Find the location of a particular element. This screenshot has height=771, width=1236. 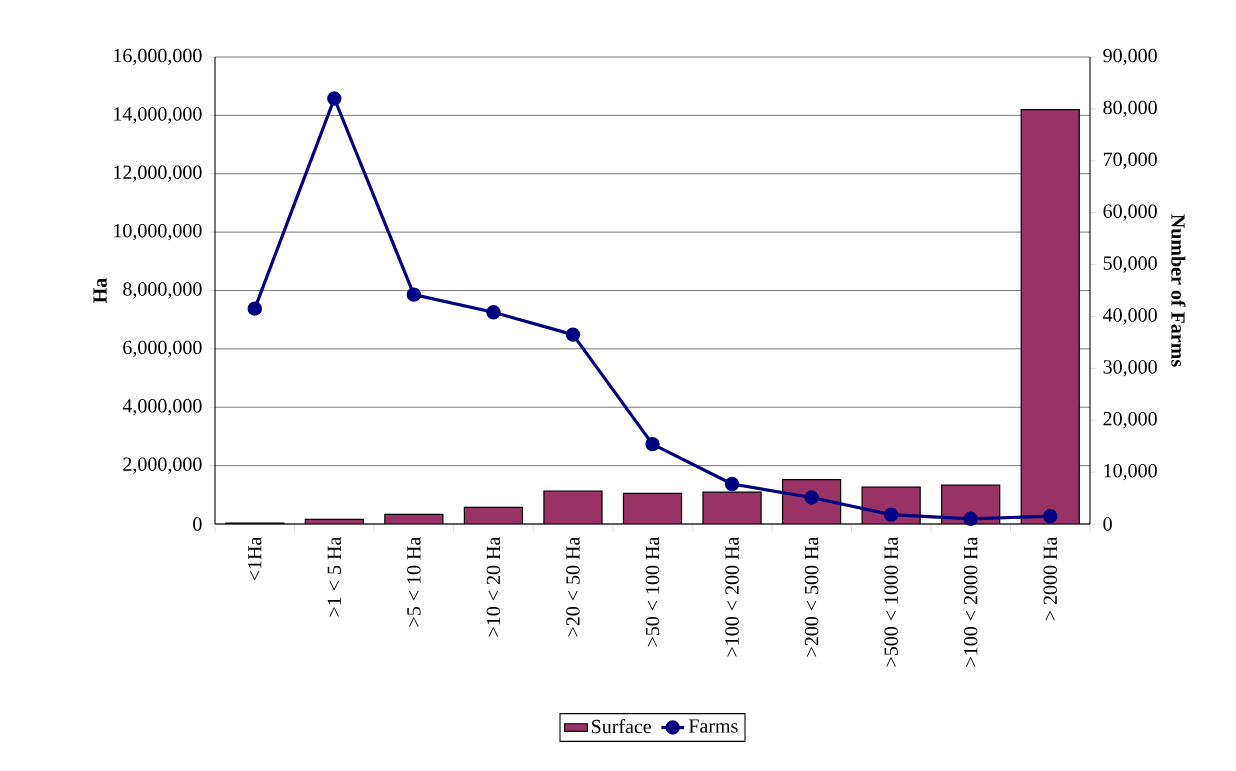

y-tick-label: 4,000,000 is located at coordinates (162, 407).